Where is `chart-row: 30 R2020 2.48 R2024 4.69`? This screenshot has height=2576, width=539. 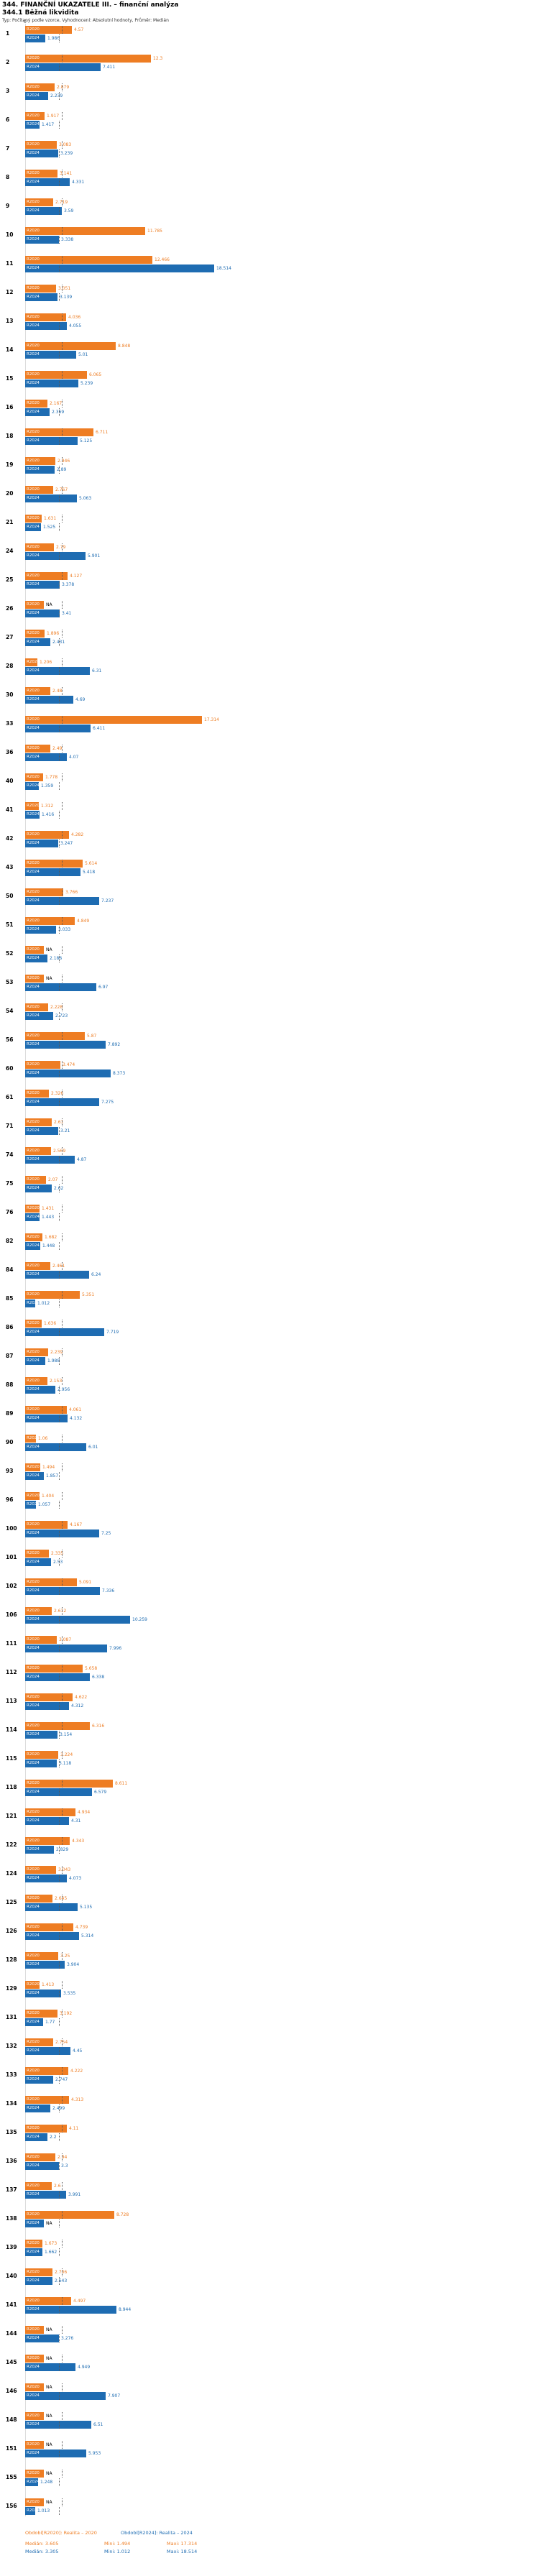 chart-row: 30 R2020 2.48 R2024 4.69 is located at coordinates (269, 701).